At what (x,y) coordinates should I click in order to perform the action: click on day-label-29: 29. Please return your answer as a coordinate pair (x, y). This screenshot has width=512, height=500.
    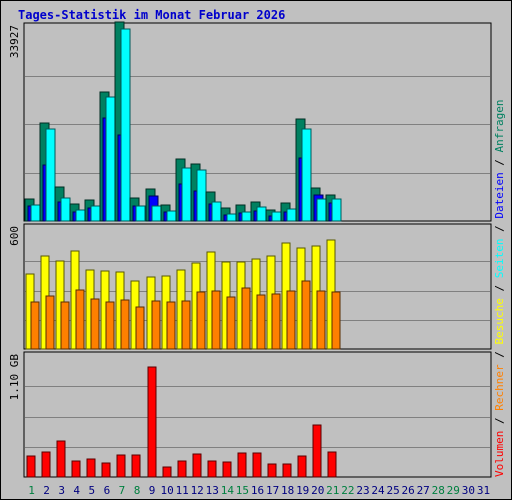
    Looking at the image, I should click on (453, 490).